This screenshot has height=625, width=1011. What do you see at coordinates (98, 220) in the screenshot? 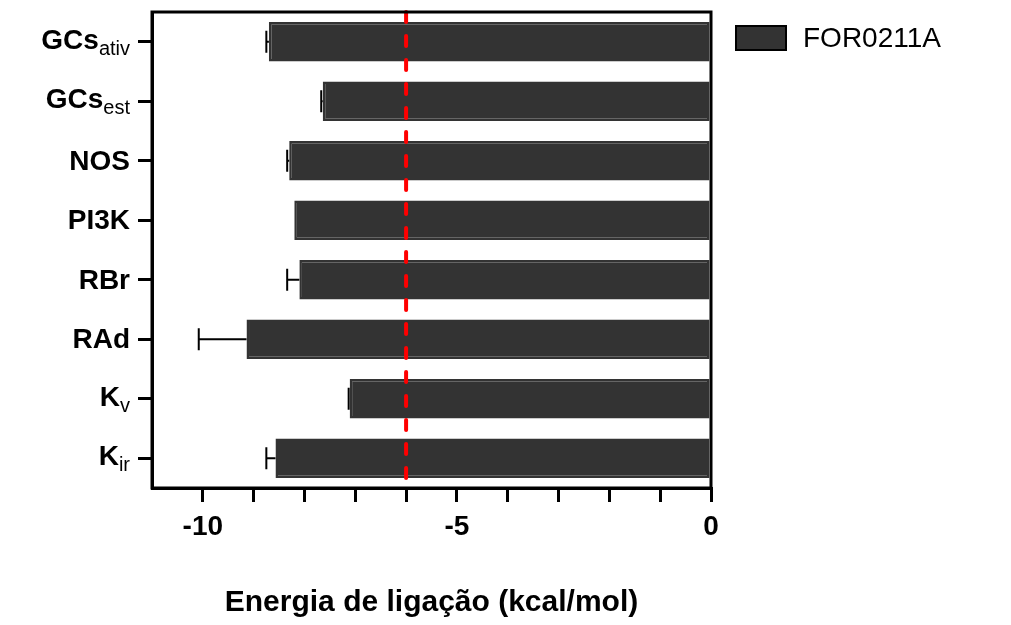
I see `y-tick-label: PI3K` at bounding box center [98, 220].